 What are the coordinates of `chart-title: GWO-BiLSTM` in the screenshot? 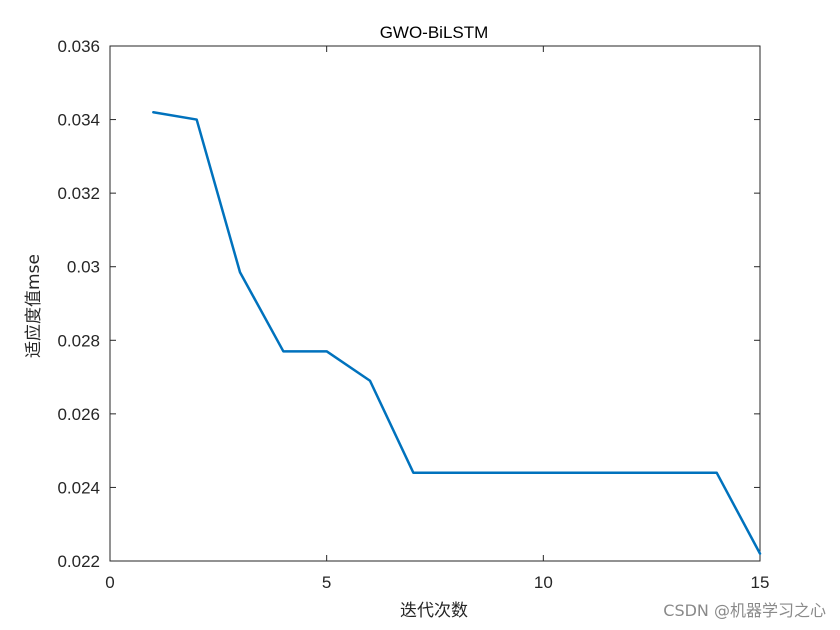 It's located at (434, 32).